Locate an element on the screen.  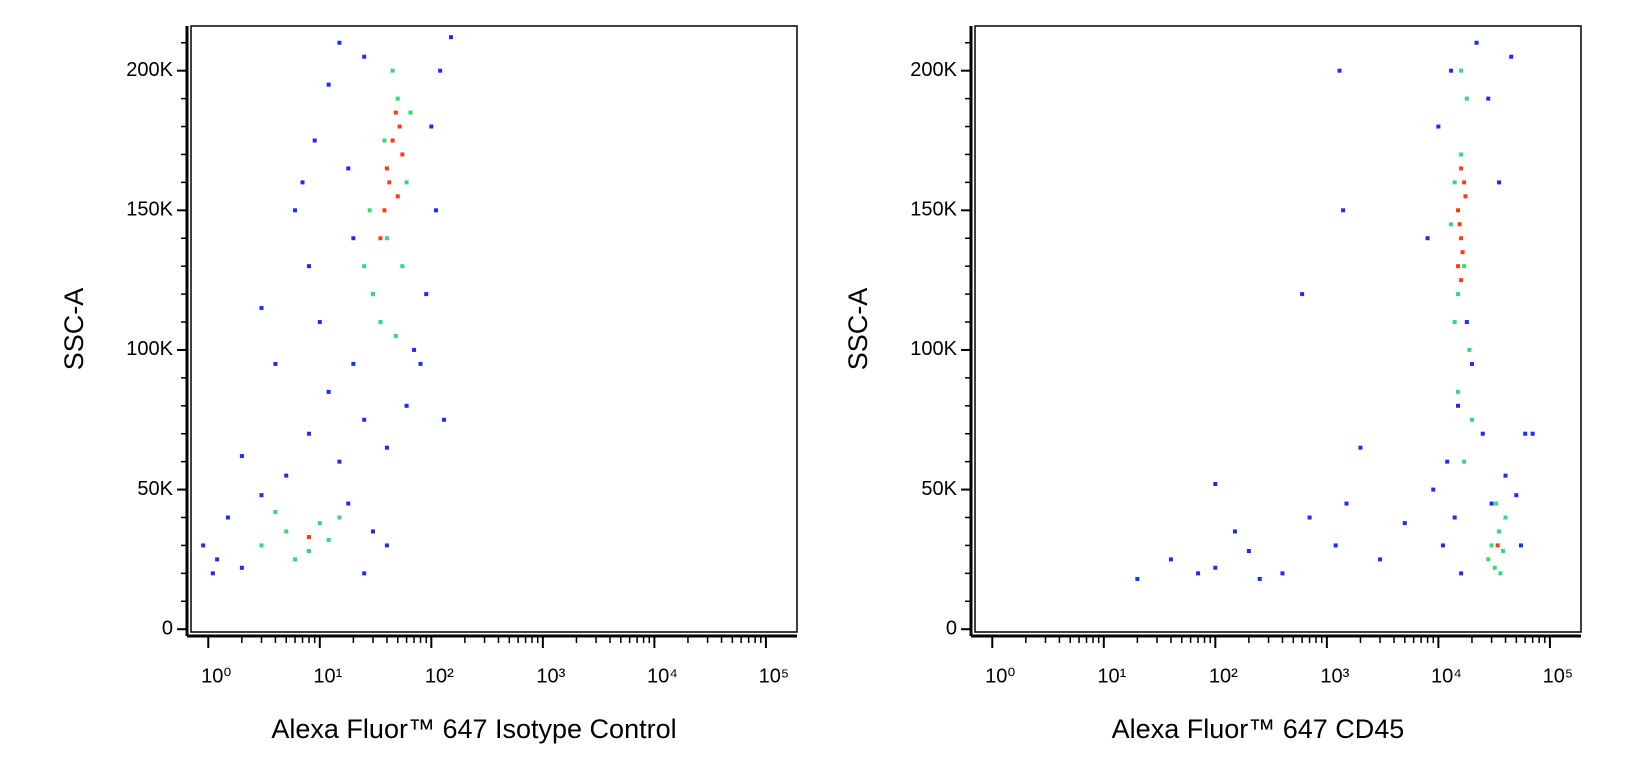
y-axis-title: SSC-A is located at coordinates (858, 329).